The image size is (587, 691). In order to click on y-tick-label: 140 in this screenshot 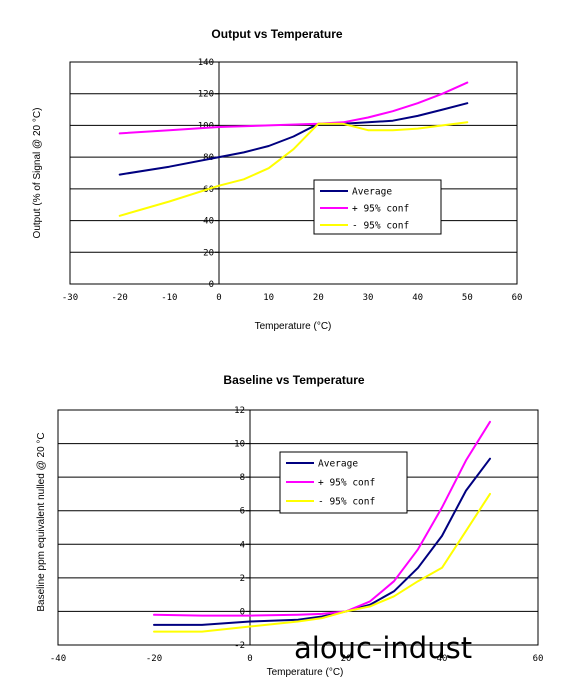, I will do `click(206, 63)`.